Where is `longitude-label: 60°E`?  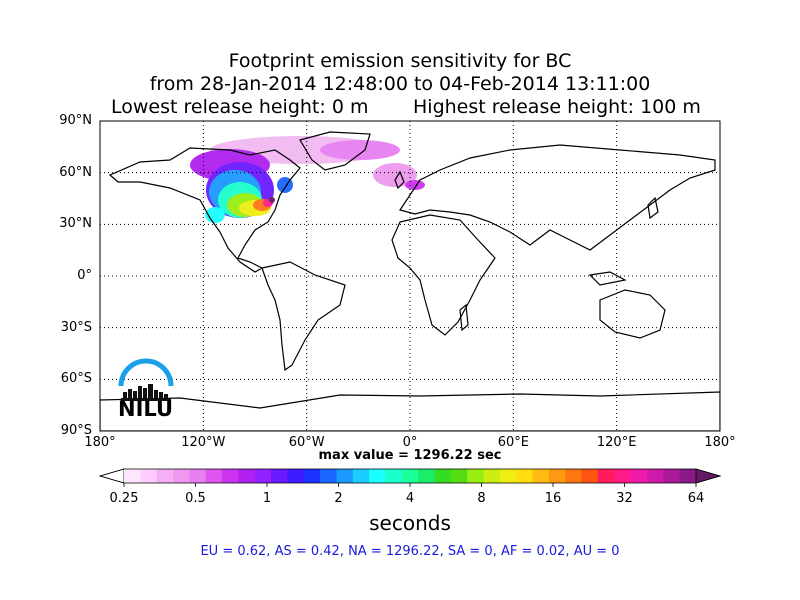
longitude-label: 60°E is located at coordinates (513, 442).